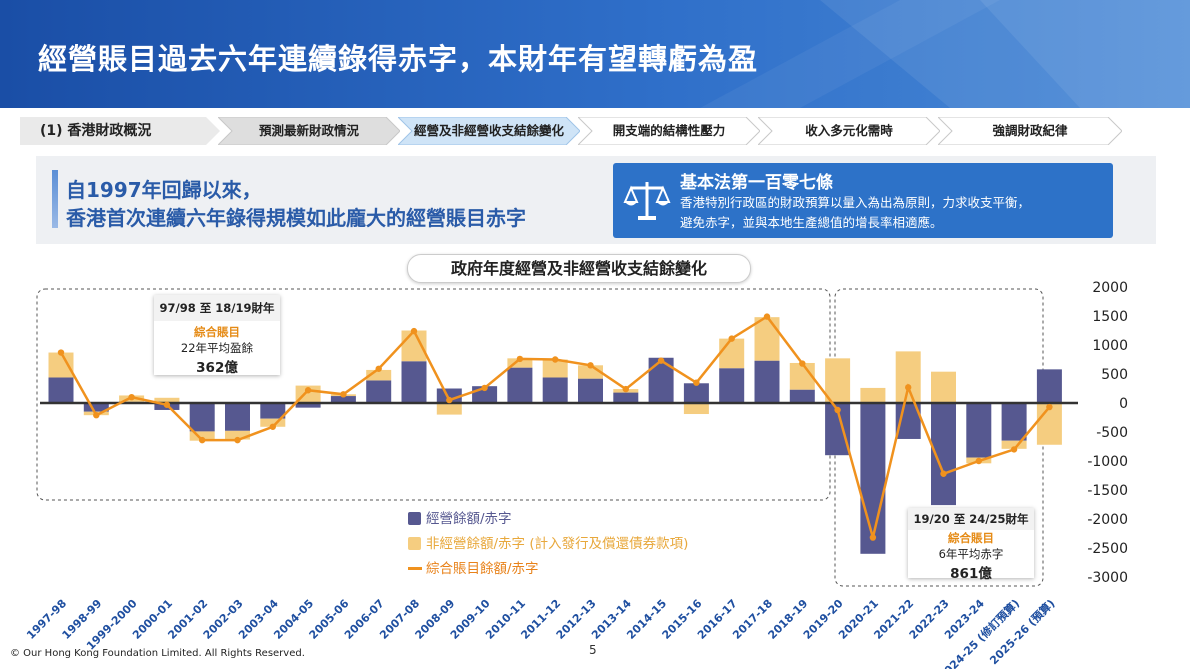 The image size is (1190, 669). What do you see at coordinates (469, 519) in the screenshot?
I see `legend-operating-label: 經營餘額/赤字` at bounding box center [469, 519].